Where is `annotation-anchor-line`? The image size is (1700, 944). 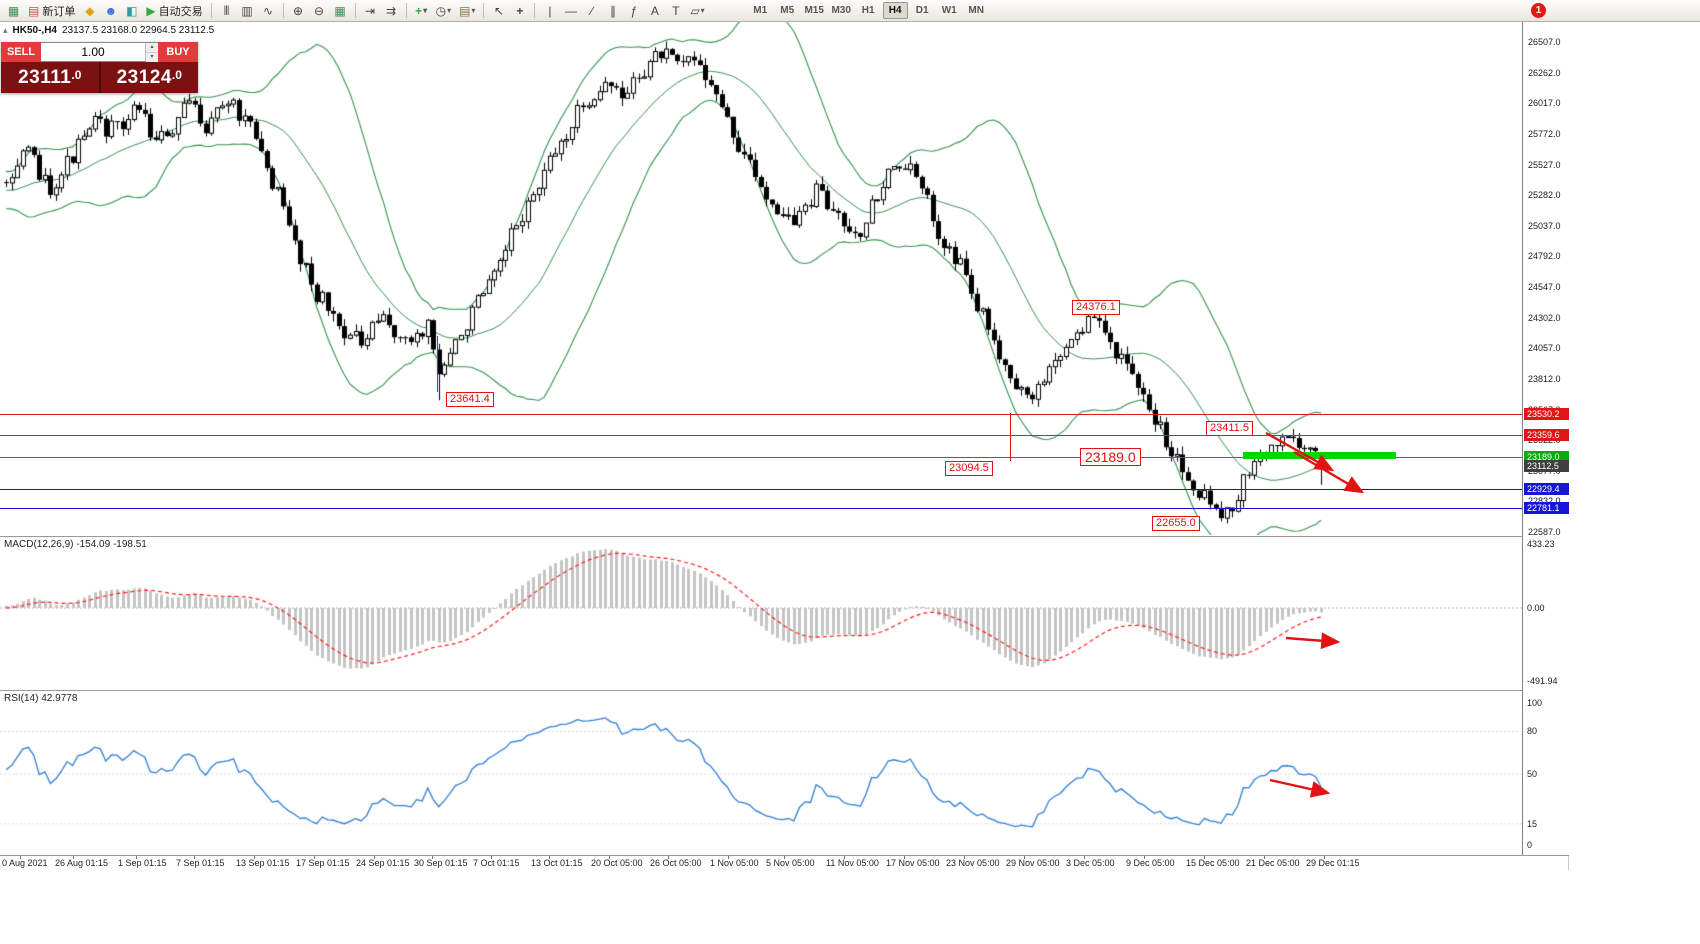
annotation-anchor-line is located at coordinates (437, 364).